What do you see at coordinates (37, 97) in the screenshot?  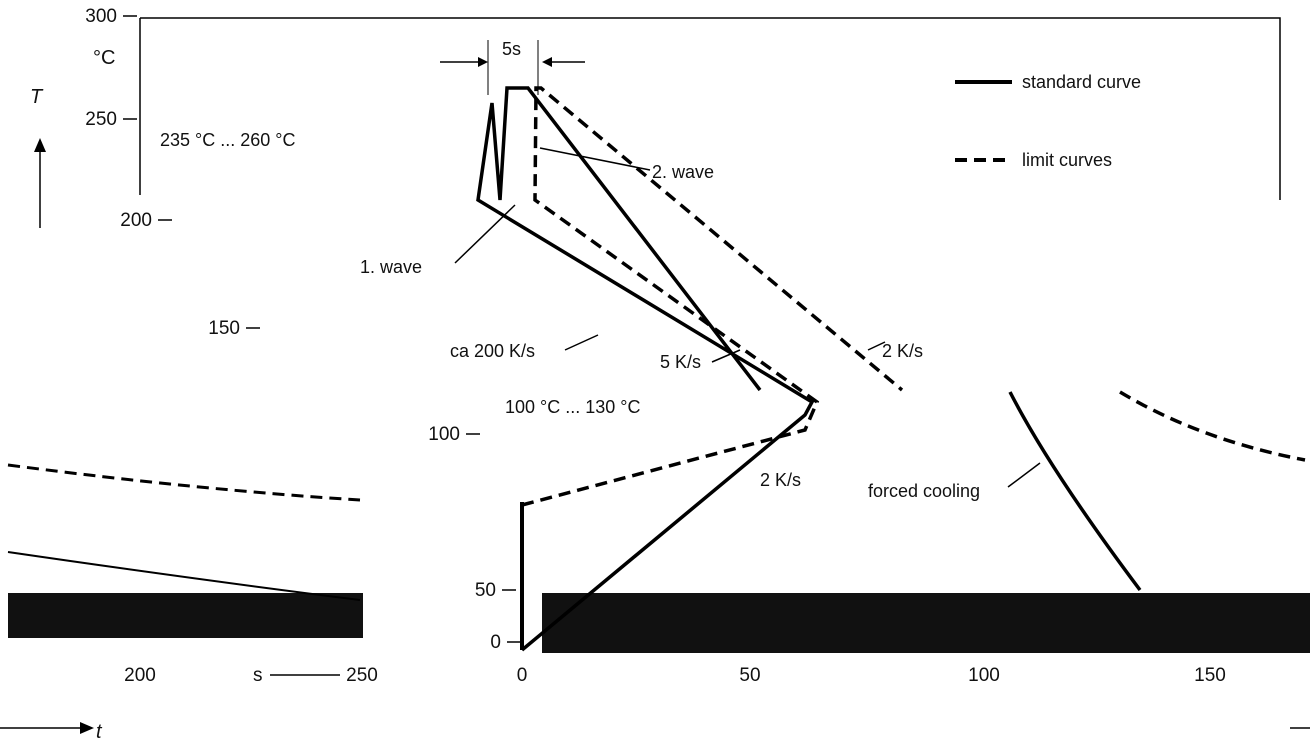 I see `y-axis-symbol: T` at bounding box center [37, 97].